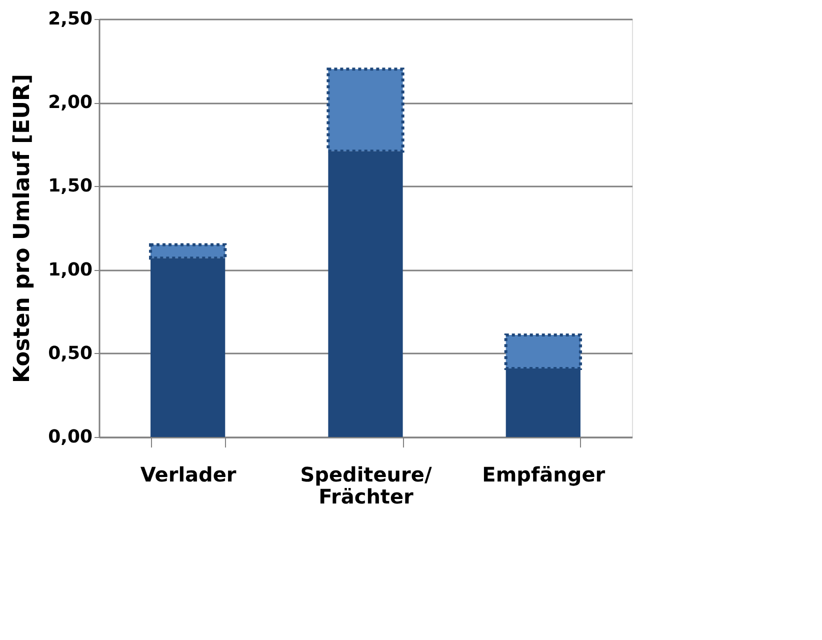 Image resolution: width=822 pixels, height=640 pixels. Describe the element at coordinates (70, 353) in the screenshot. I see `y-tick-label: 0,50` at that location.